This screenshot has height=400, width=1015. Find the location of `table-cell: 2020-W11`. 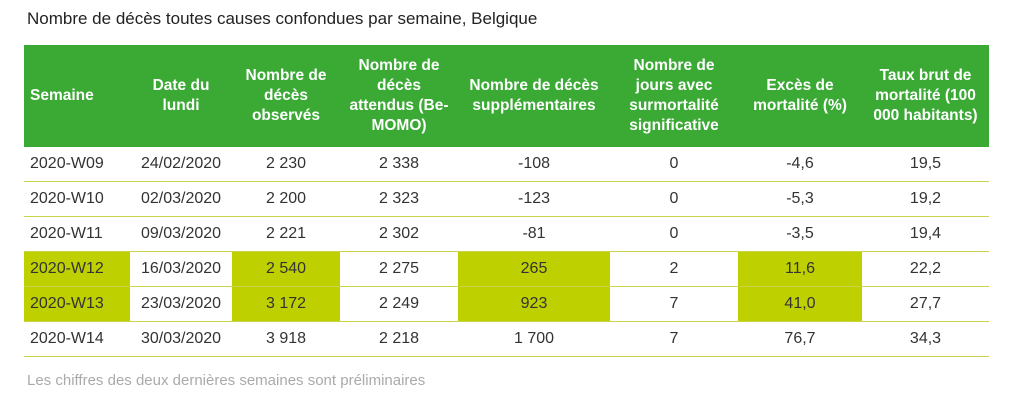

table-cell: 2020-W11 is located at coordinates (77, 234).